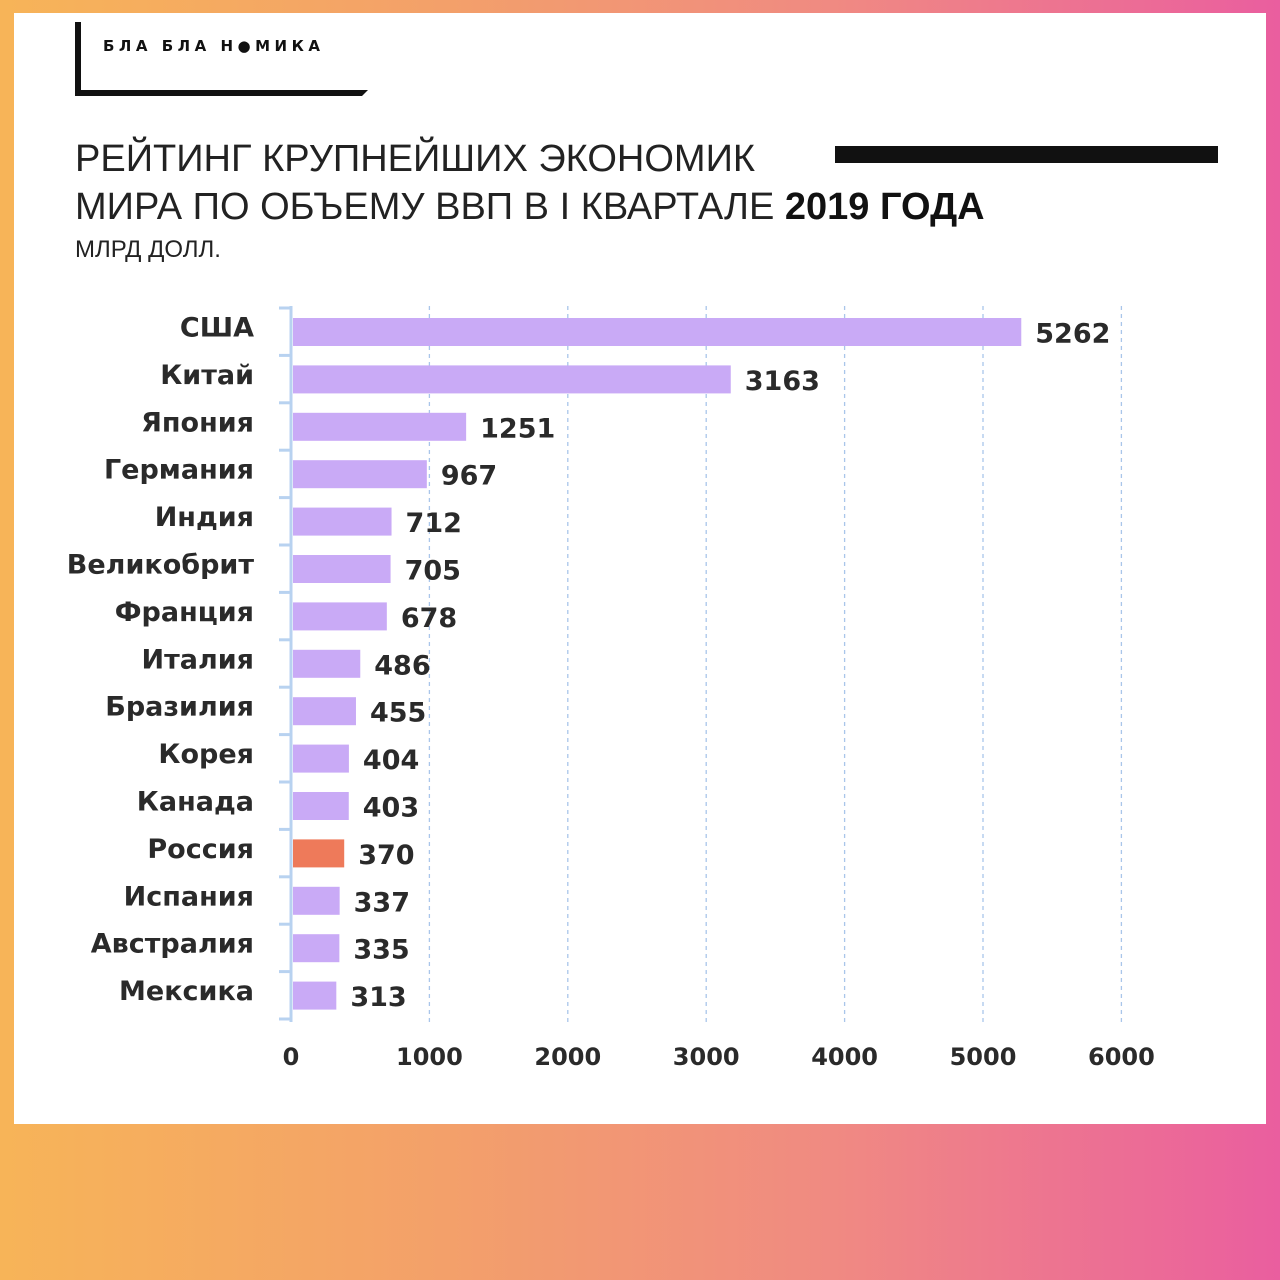 This screenshot has width=1280, height=1280. I want to click on value-label: 3163, so click(782, 381).